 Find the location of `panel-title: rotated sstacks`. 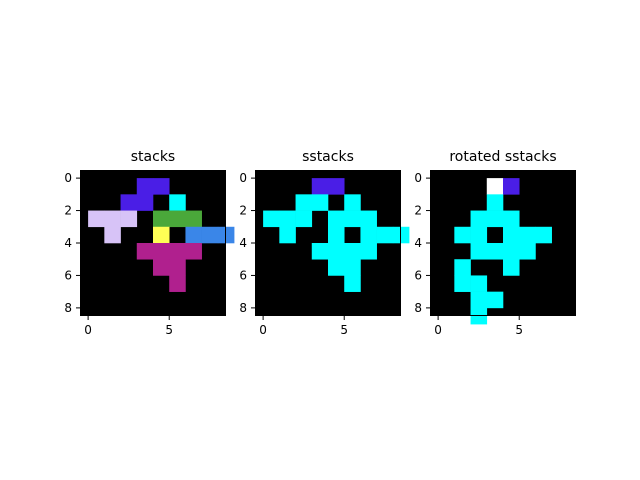

panel-title: rotated sstacks is located at coordinates (502, 157).